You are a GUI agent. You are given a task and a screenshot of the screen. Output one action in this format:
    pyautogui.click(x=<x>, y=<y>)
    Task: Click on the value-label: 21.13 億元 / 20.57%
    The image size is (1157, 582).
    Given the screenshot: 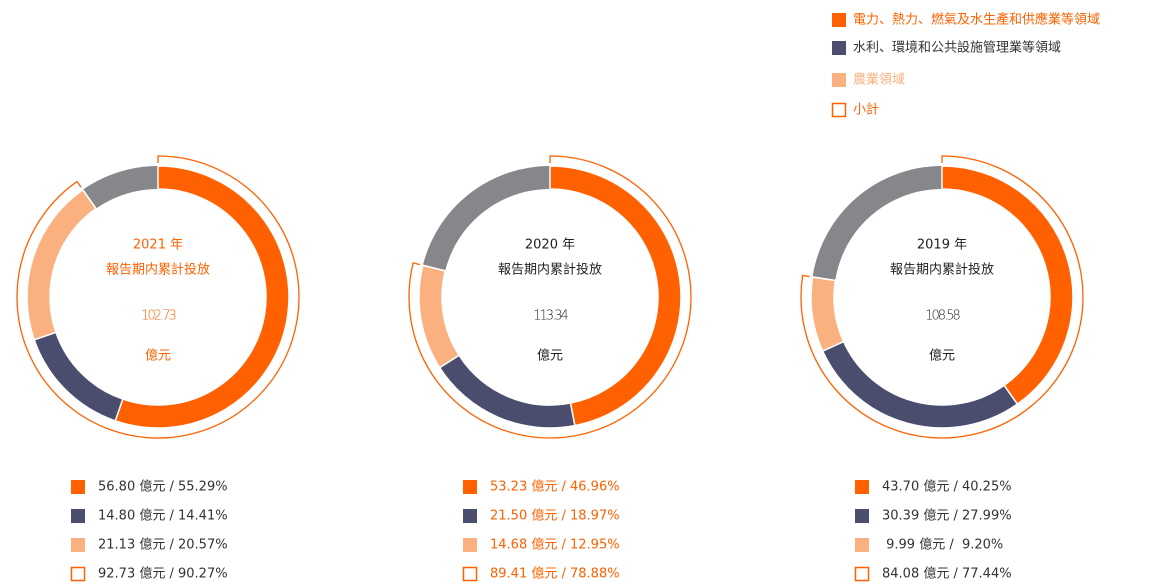 What is the action you would take?
    pyautogui.click(x=163, y=545)
    